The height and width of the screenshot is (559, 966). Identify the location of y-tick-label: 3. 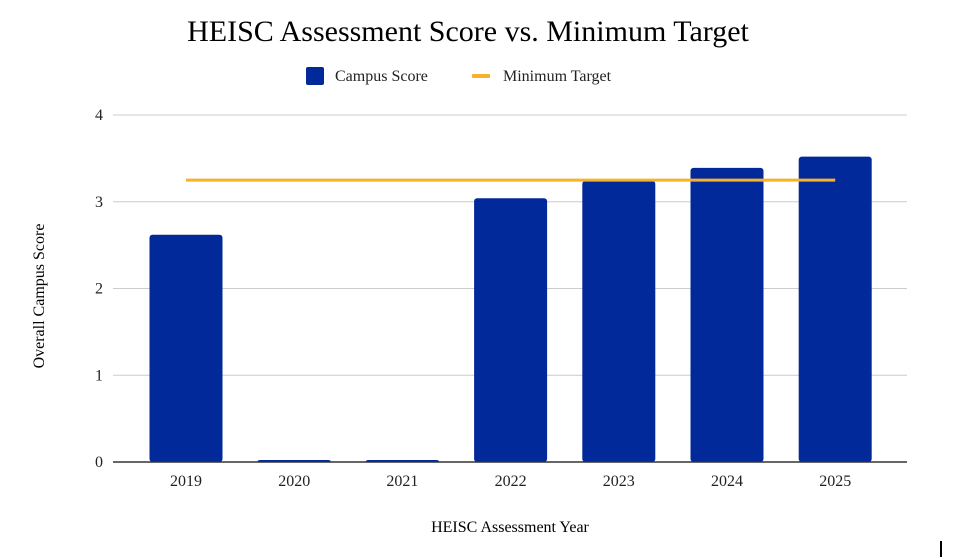
(99, 202).